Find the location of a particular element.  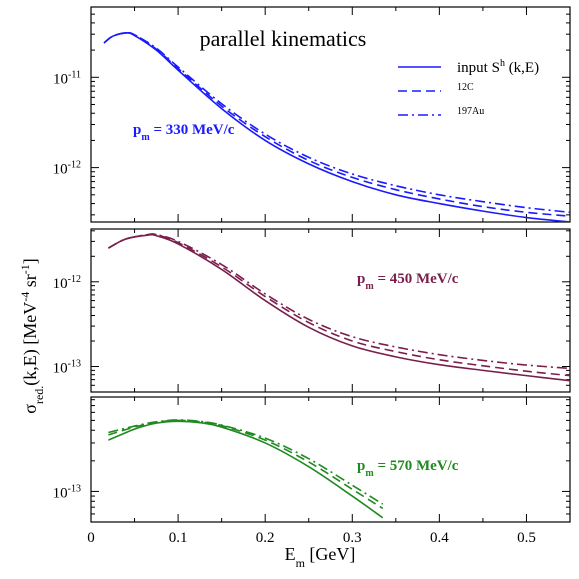

legend-label: 197Au is located at coordinates (470, 111).